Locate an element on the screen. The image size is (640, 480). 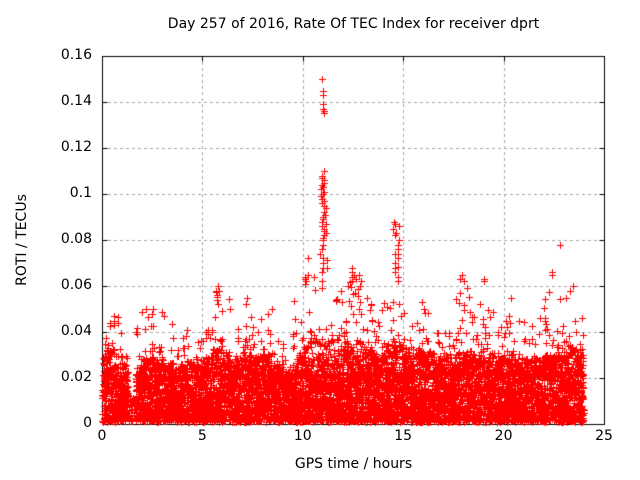
x-axis-label: GPS time / hours is located at coordinates (353, 464).